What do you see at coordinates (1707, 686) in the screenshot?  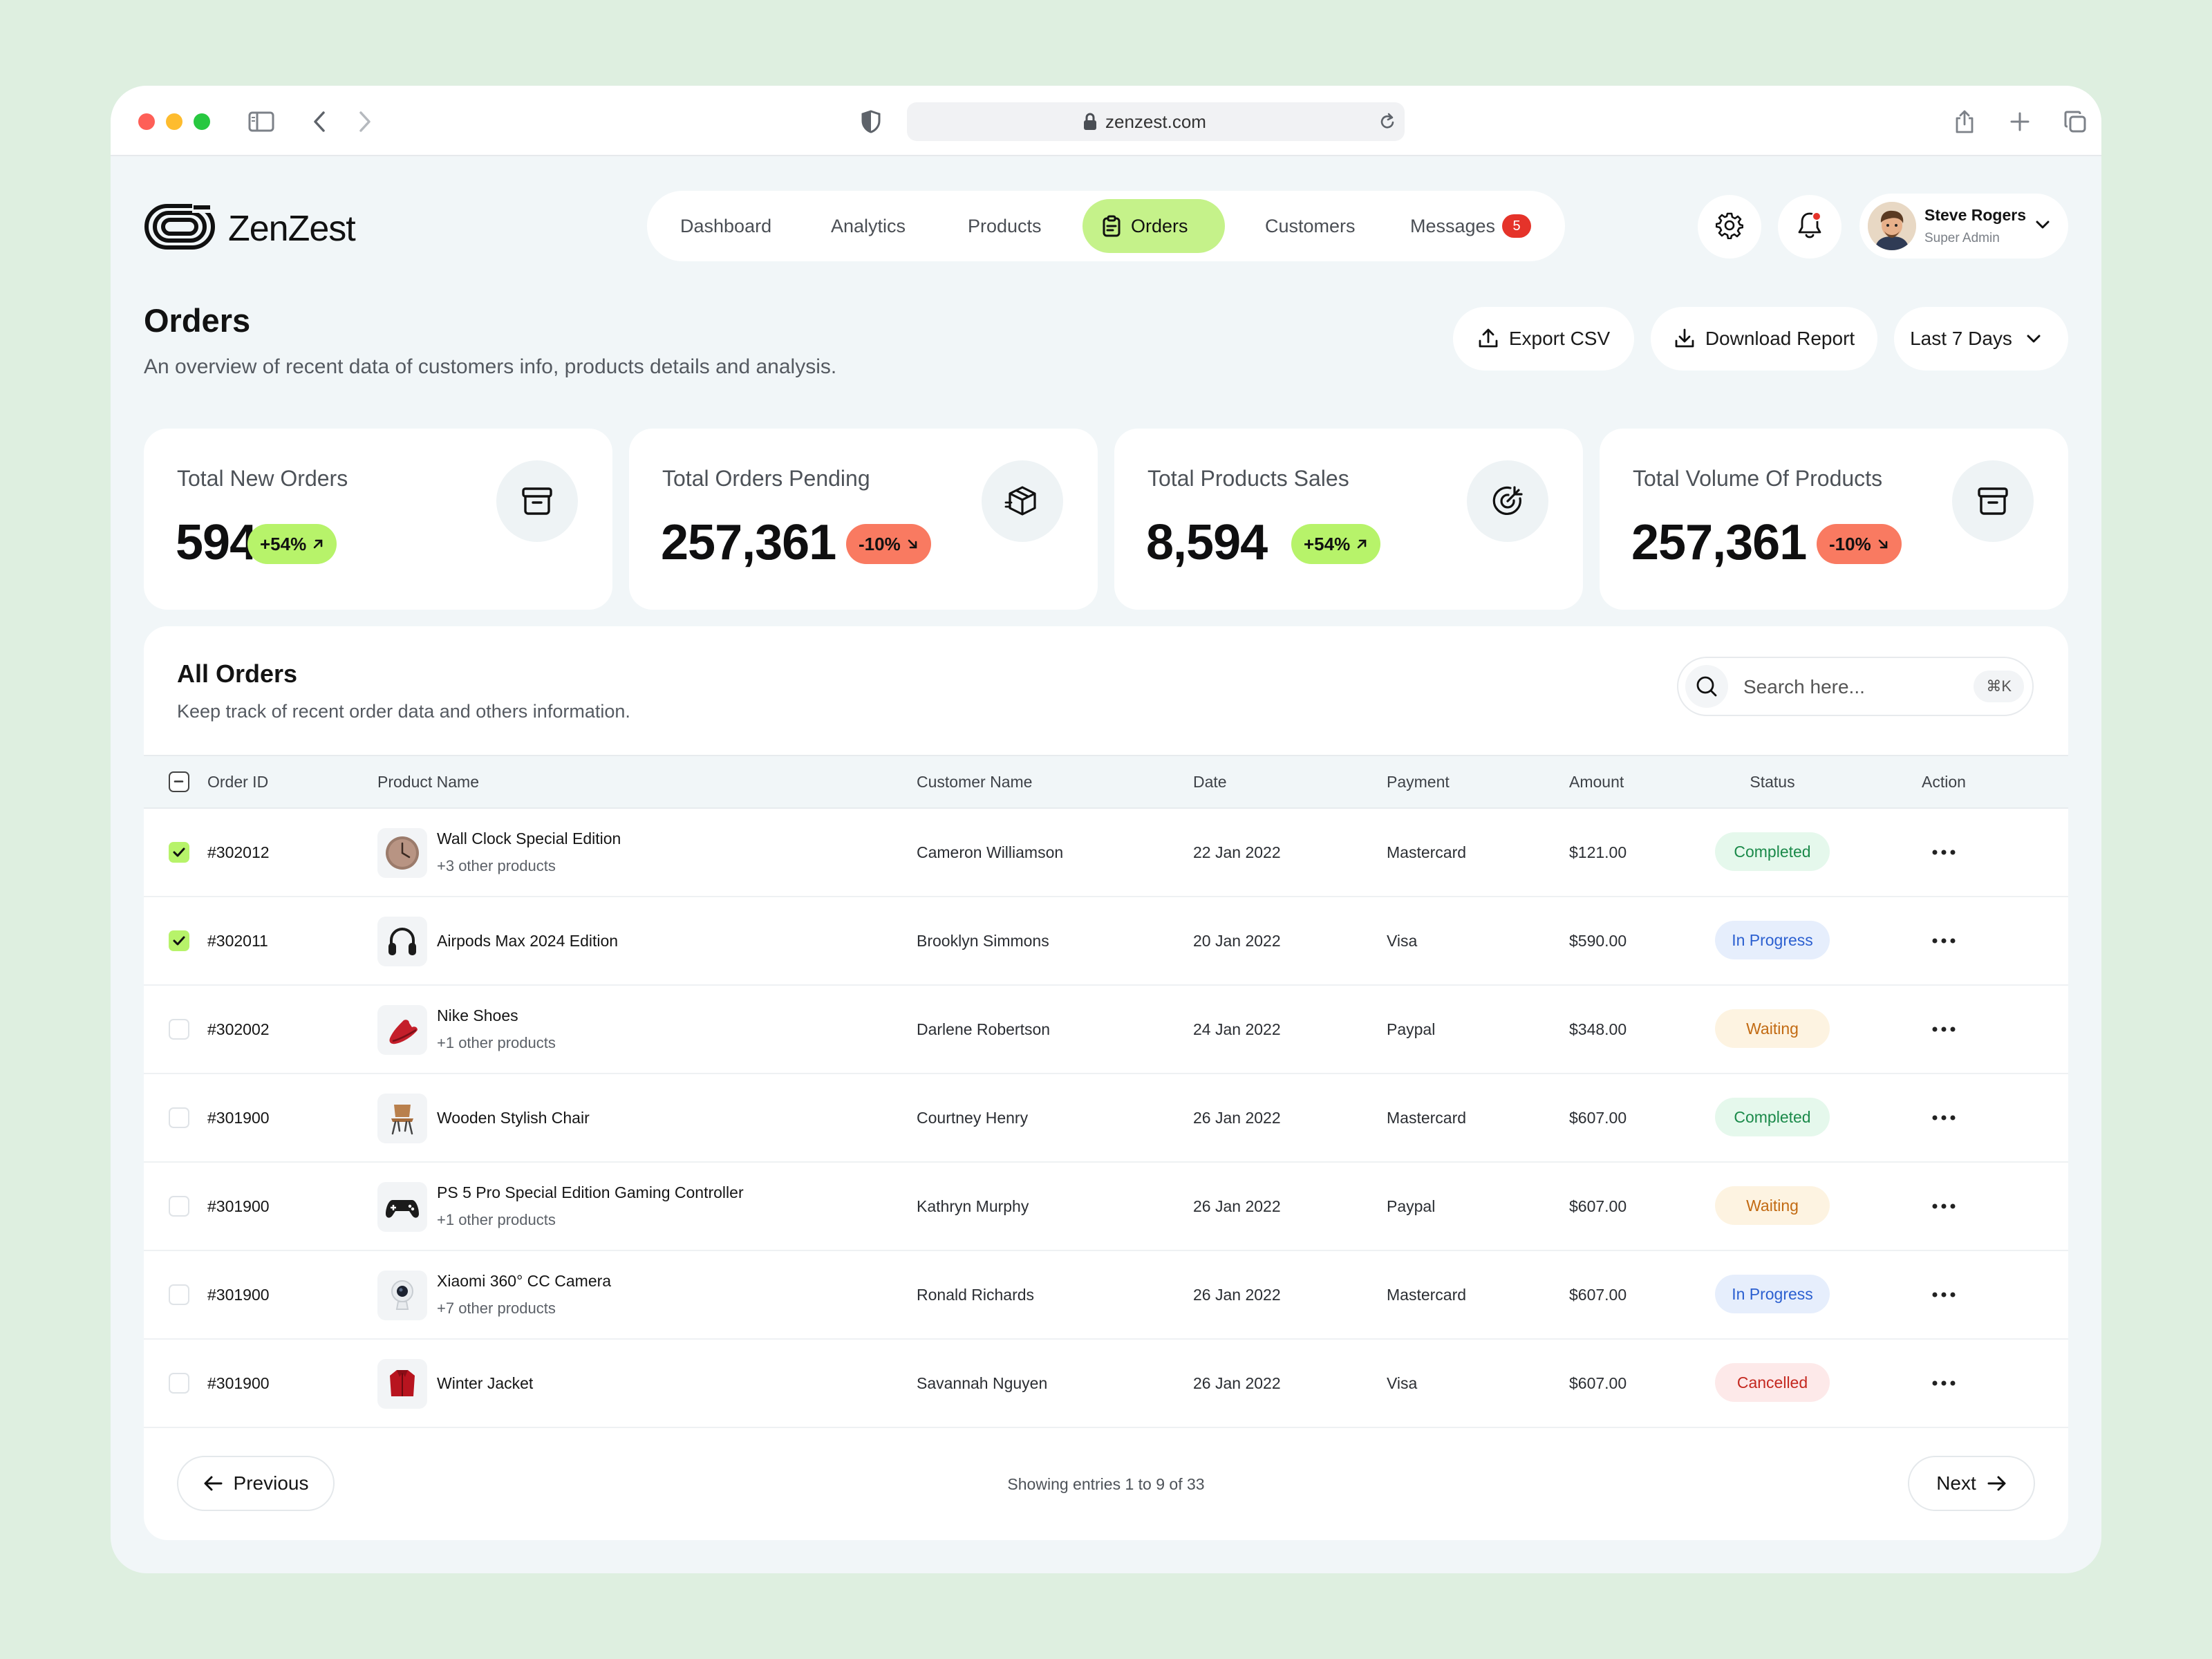 I see `search-icon` at bounding box center [1707, 686].